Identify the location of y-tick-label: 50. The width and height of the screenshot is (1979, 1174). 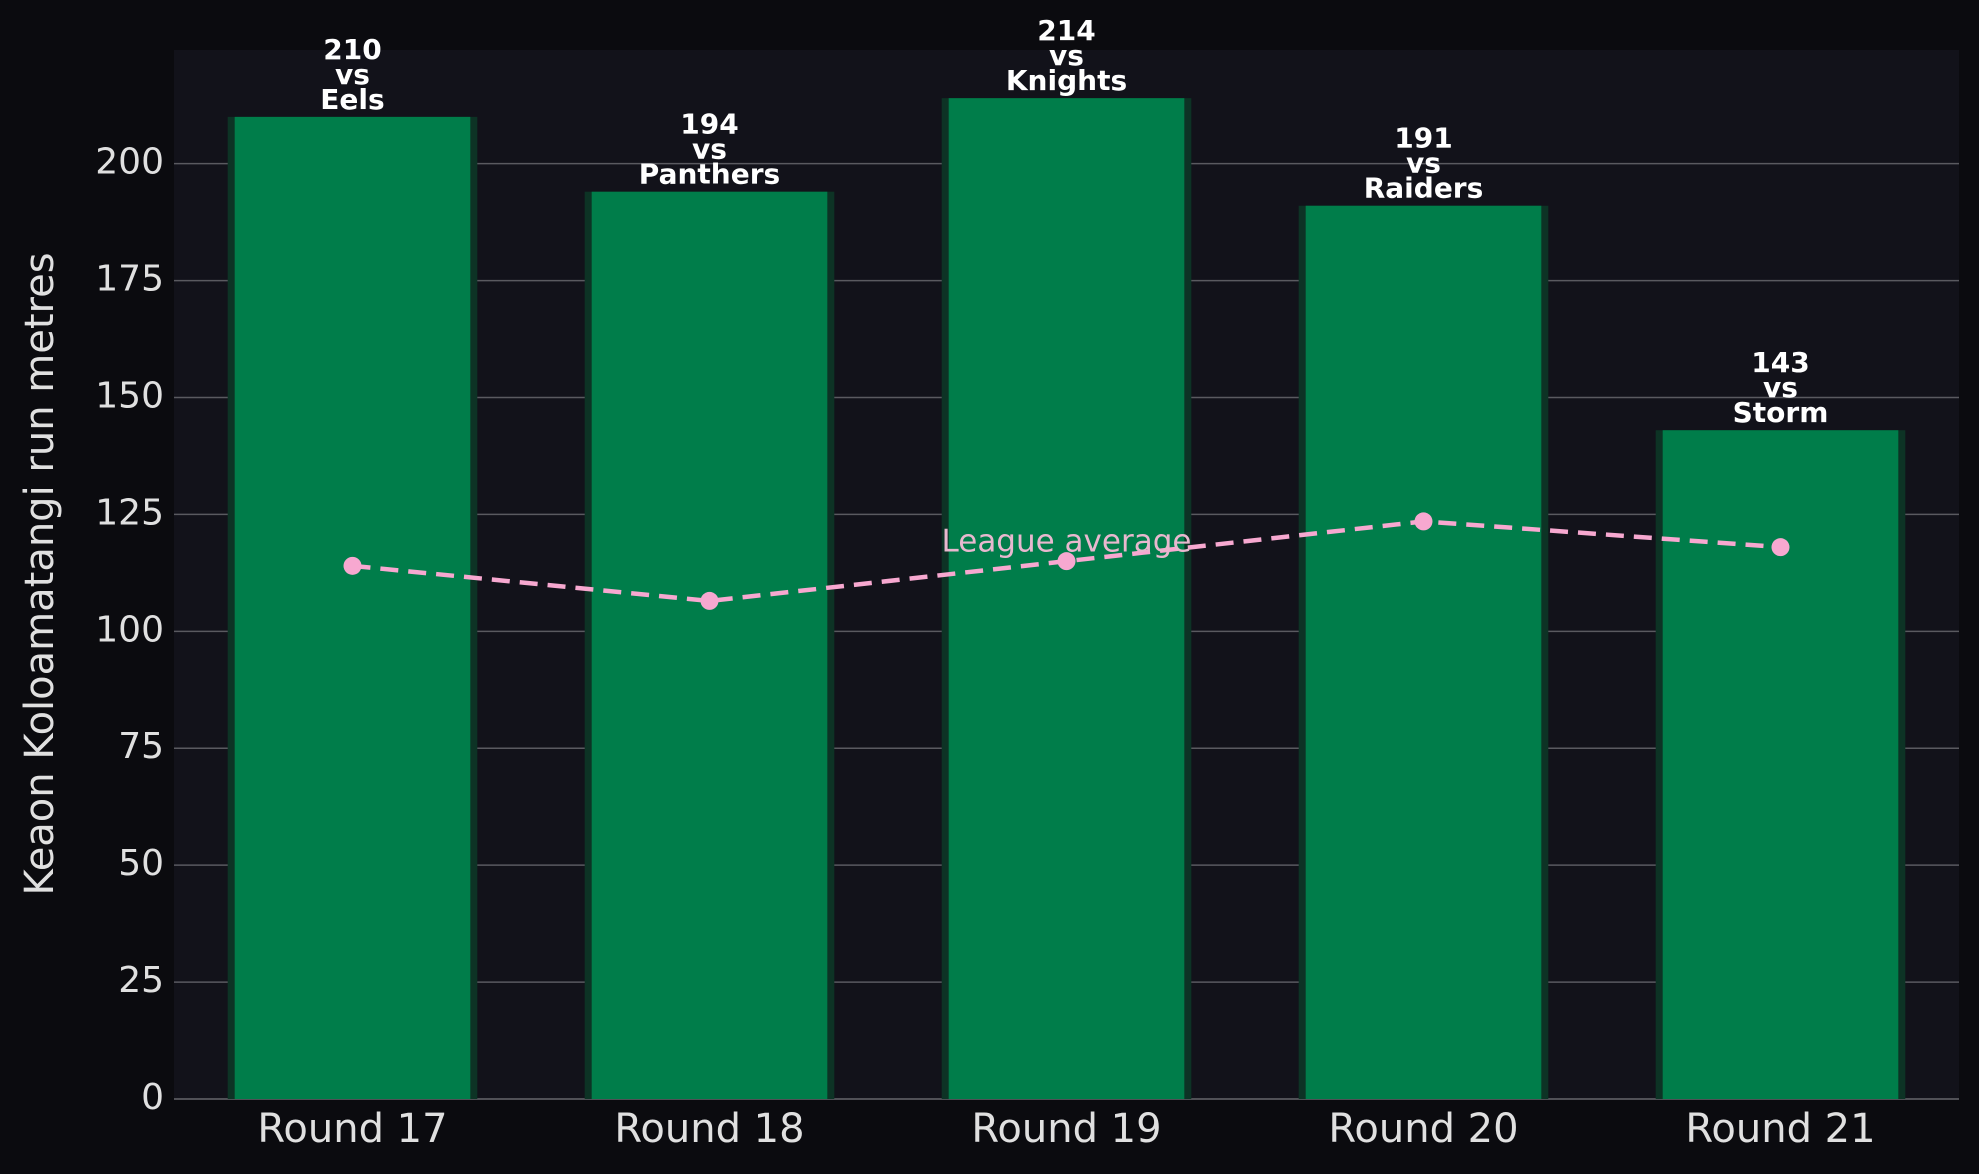
(141, 863).